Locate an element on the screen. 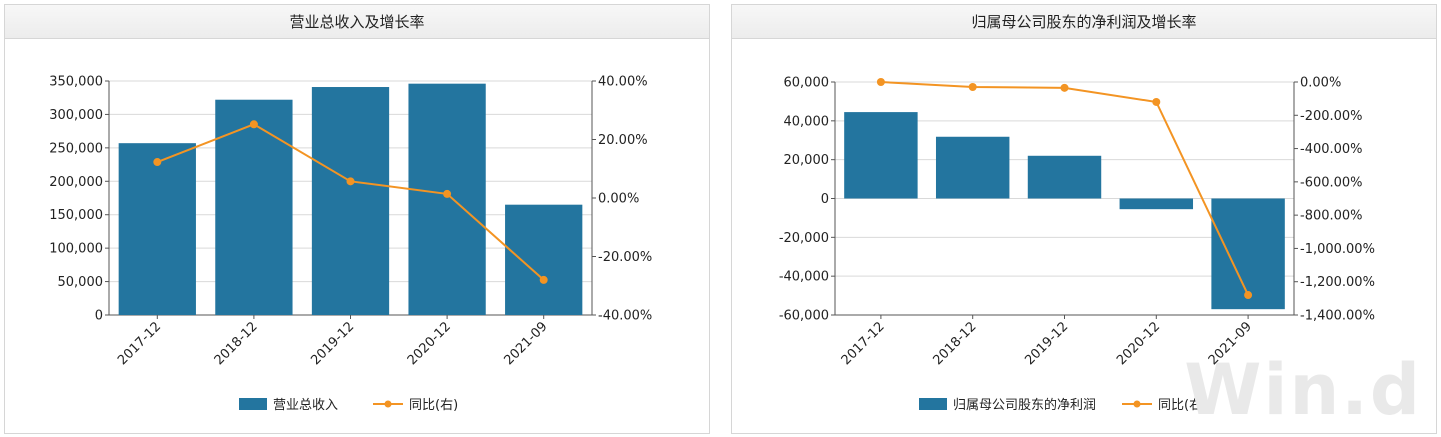 This screenshot has height=437, width=1441. watermark-logo: Win.d is located at coordinates (1303, 390).